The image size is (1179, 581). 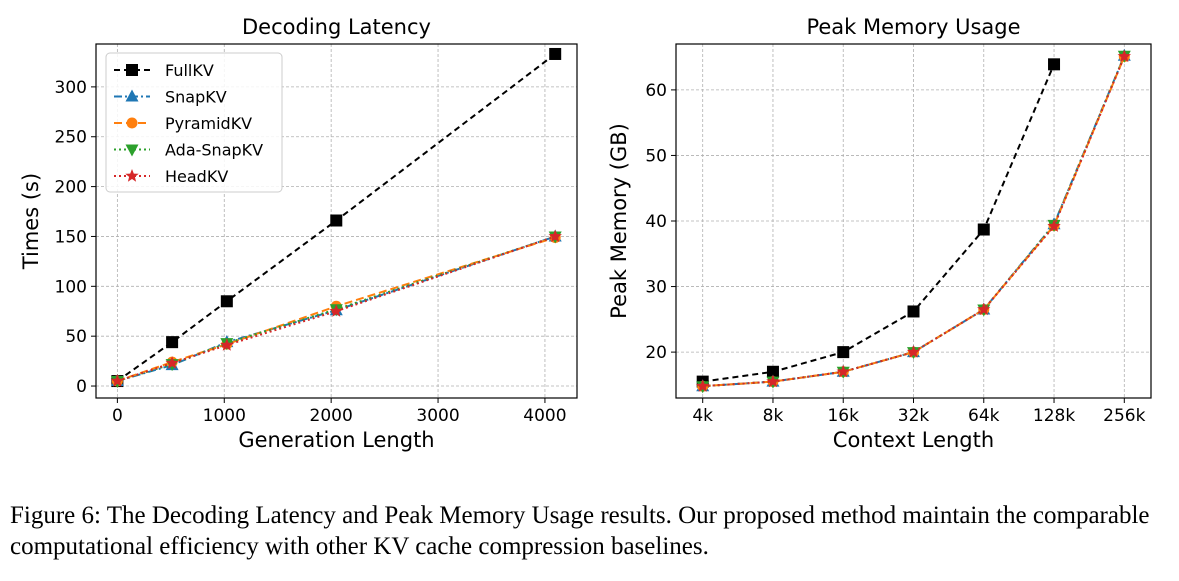 I want to click on x-tick-label: 128k, so click(x=1054, y=416).